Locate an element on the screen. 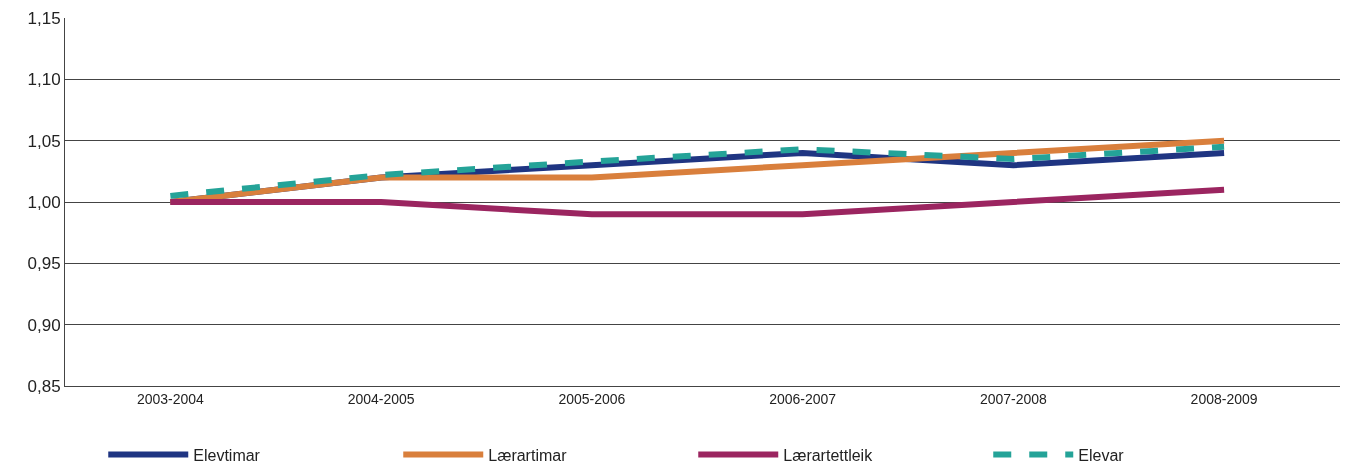 This screenshot has height=476, width=1345. x-tick-label: 2008-2009 is located at coordinates (1224, 398).